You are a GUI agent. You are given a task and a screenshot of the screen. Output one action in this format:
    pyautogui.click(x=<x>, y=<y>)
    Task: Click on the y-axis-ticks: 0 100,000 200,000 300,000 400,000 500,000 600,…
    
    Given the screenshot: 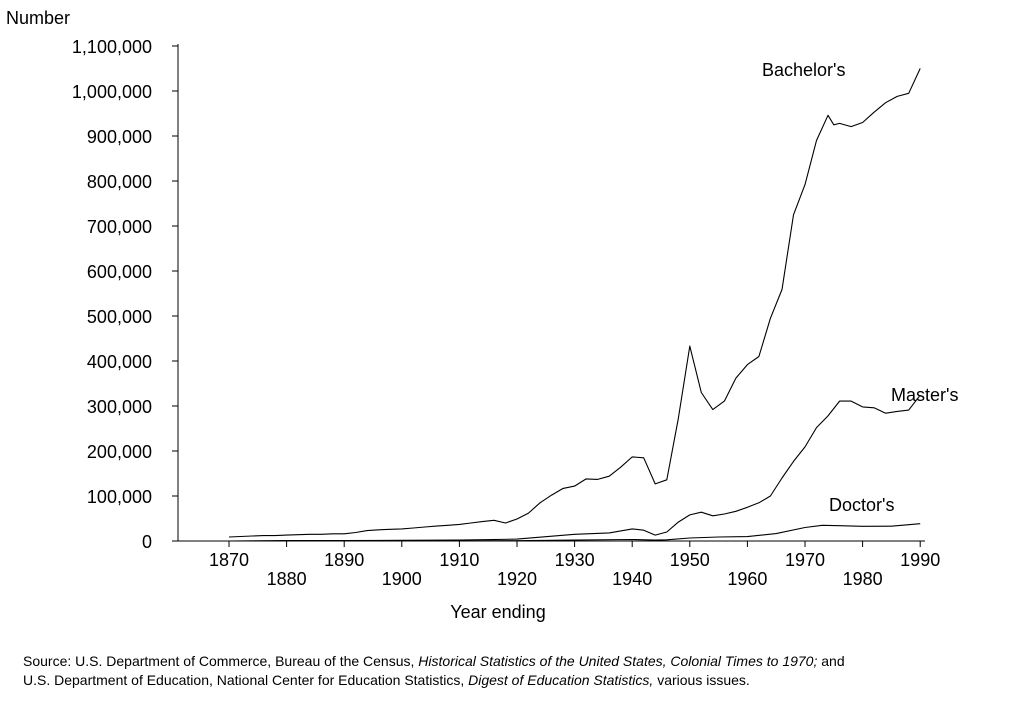 What is the action you would take?
    pyautogui.click(x=125, y=294)
    